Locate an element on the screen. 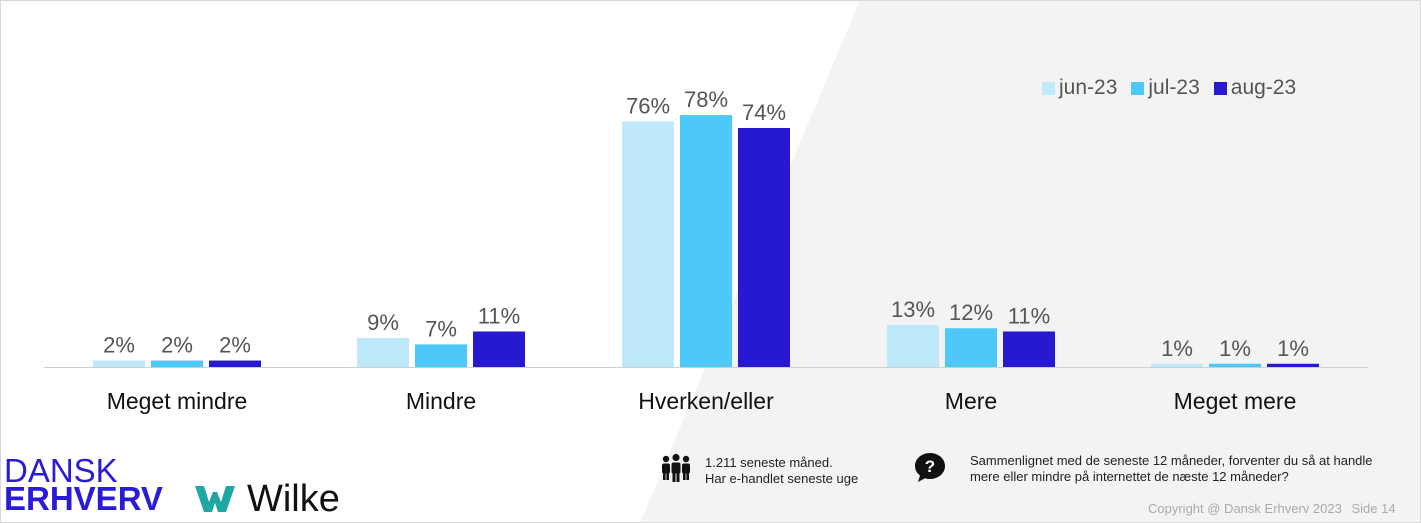 The width and height of the screenshot is (1421, 523). legend-label: aug-23 is located at coordinates (1263, 87).